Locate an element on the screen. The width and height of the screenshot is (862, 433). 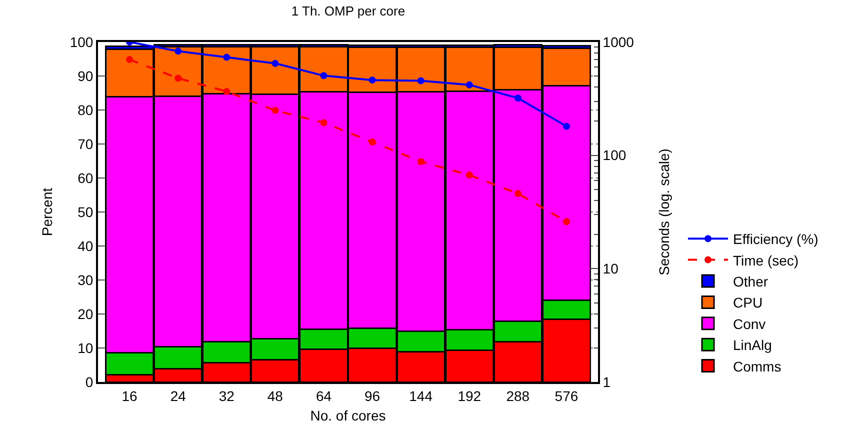
y2-tick-label: 100 is located at coordinates (614, 155).